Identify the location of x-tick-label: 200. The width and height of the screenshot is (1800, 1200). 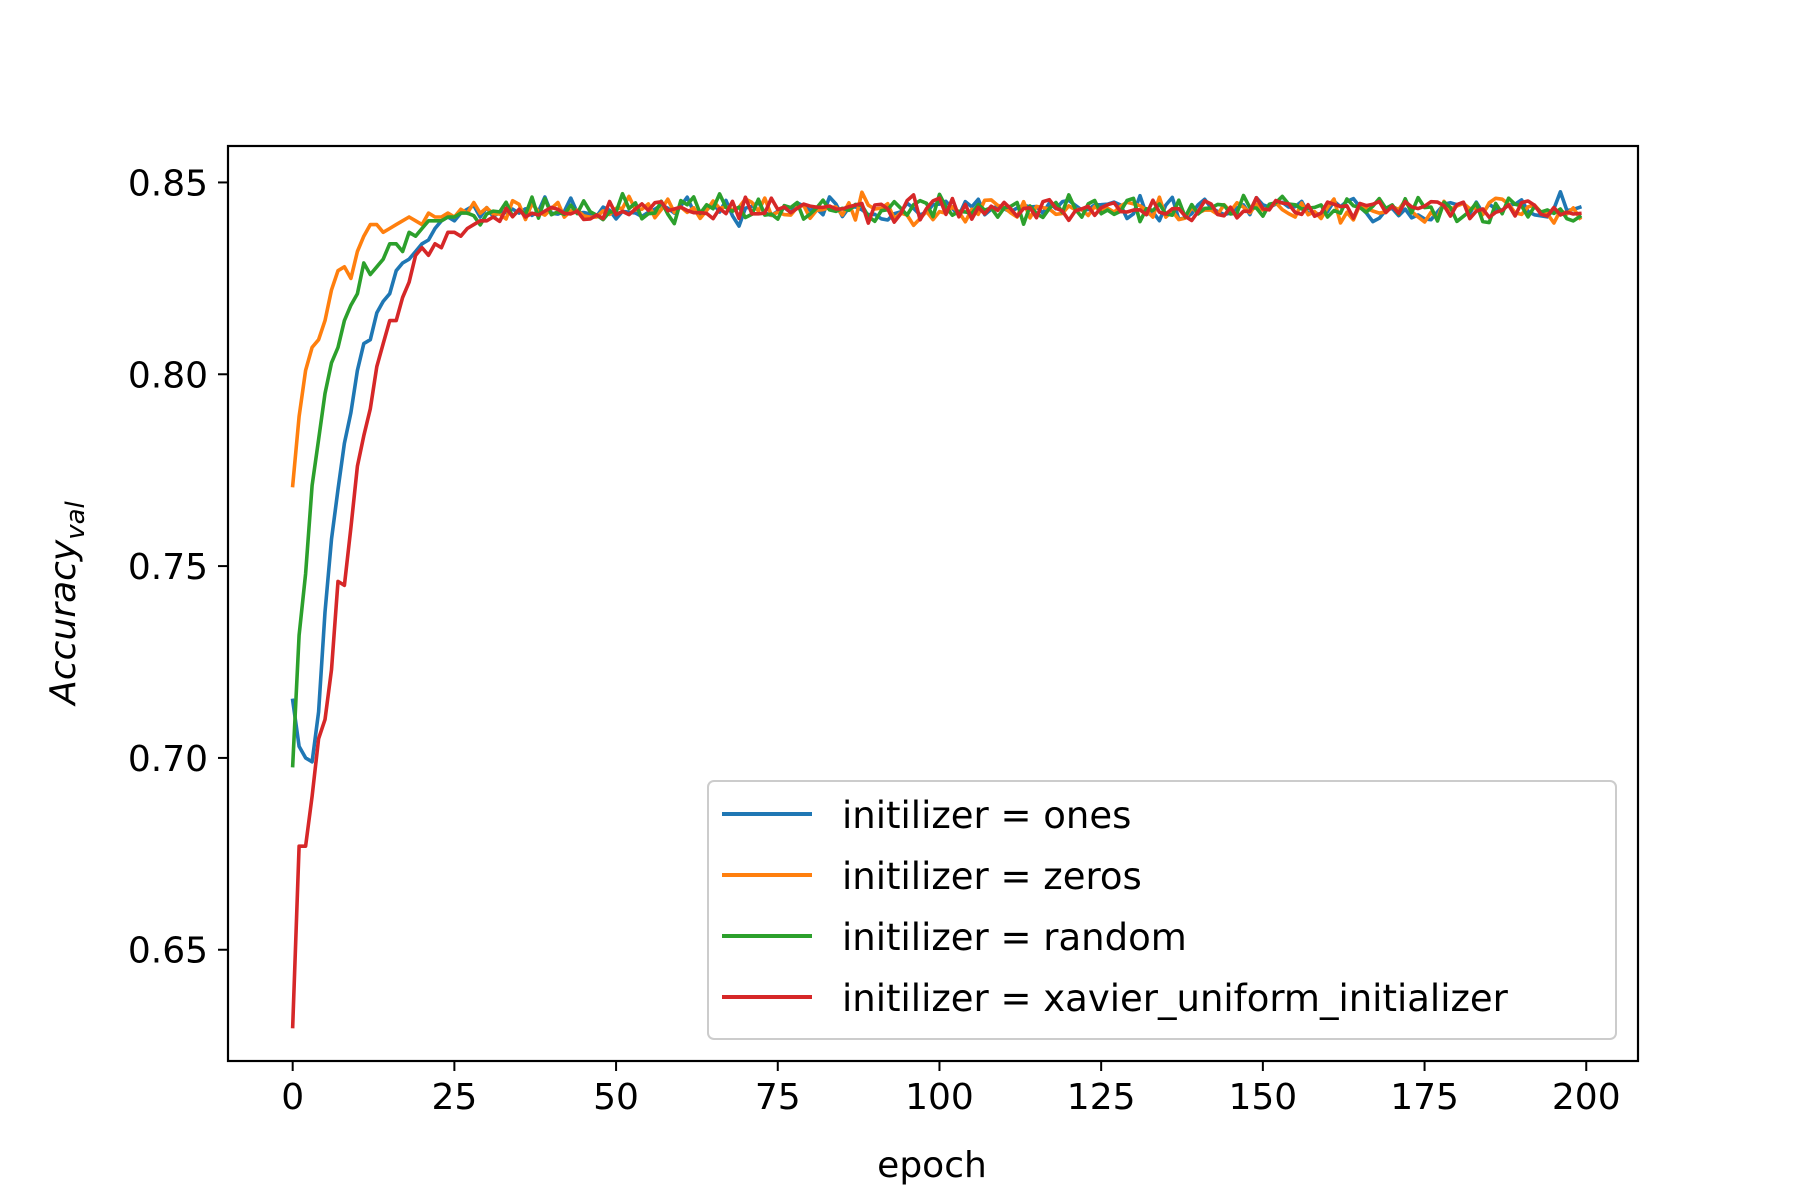
(1586, 1097).